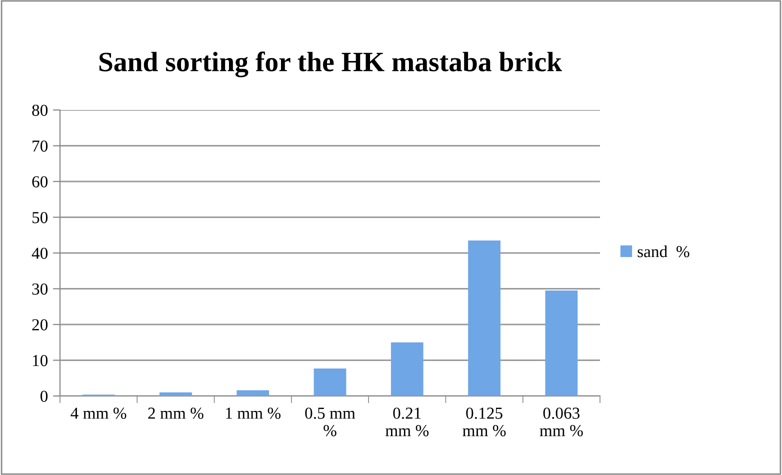 The height and width of the screenshot is (475, 782). What do you see at coordinates (561, 422) in the screenshot?
I see `x-tick-label: 0.063 mm %` at bounding box center [561, 422].